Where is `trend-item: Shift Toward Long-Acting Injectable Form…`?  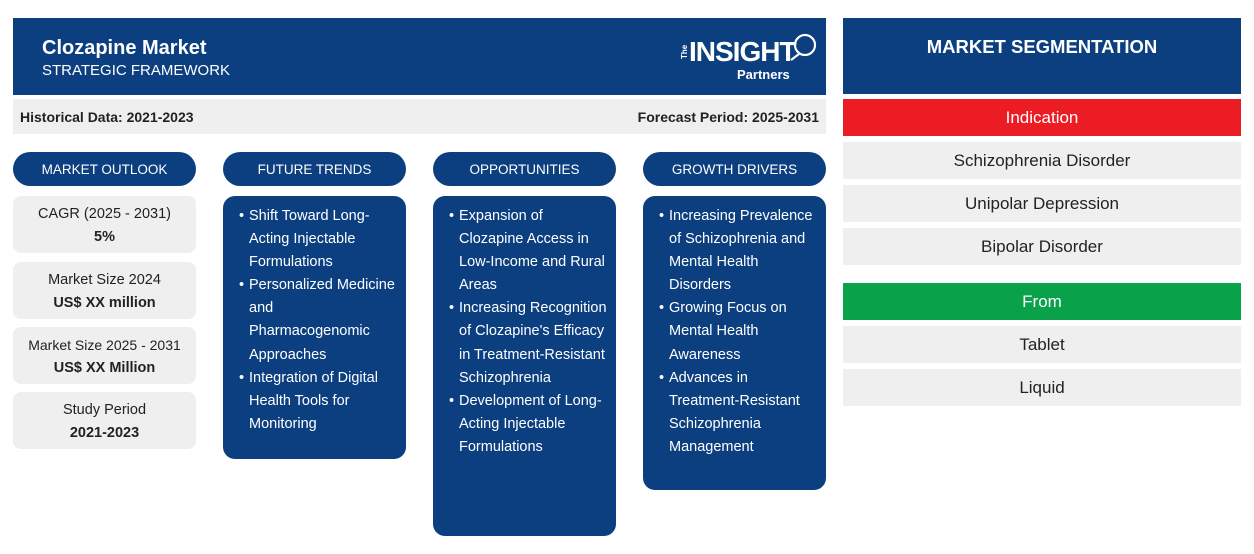
trend-item: Shift Toward Long-Acting Injectable Form… is located at coordinates (318, 239).